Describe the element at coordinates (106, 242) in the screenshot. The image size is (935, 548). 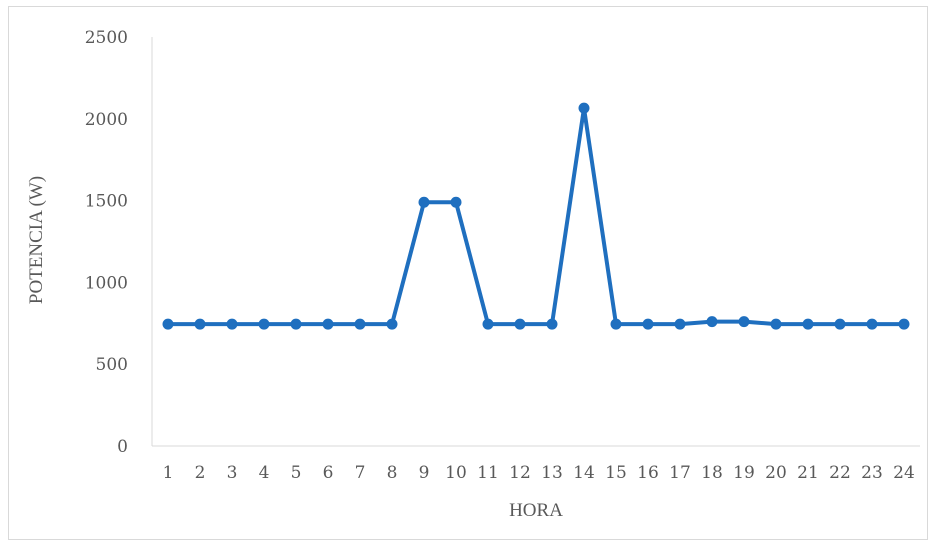
I see `y-axis-tick-labels: 0 500 1000 1500 2000 2500` at that location.